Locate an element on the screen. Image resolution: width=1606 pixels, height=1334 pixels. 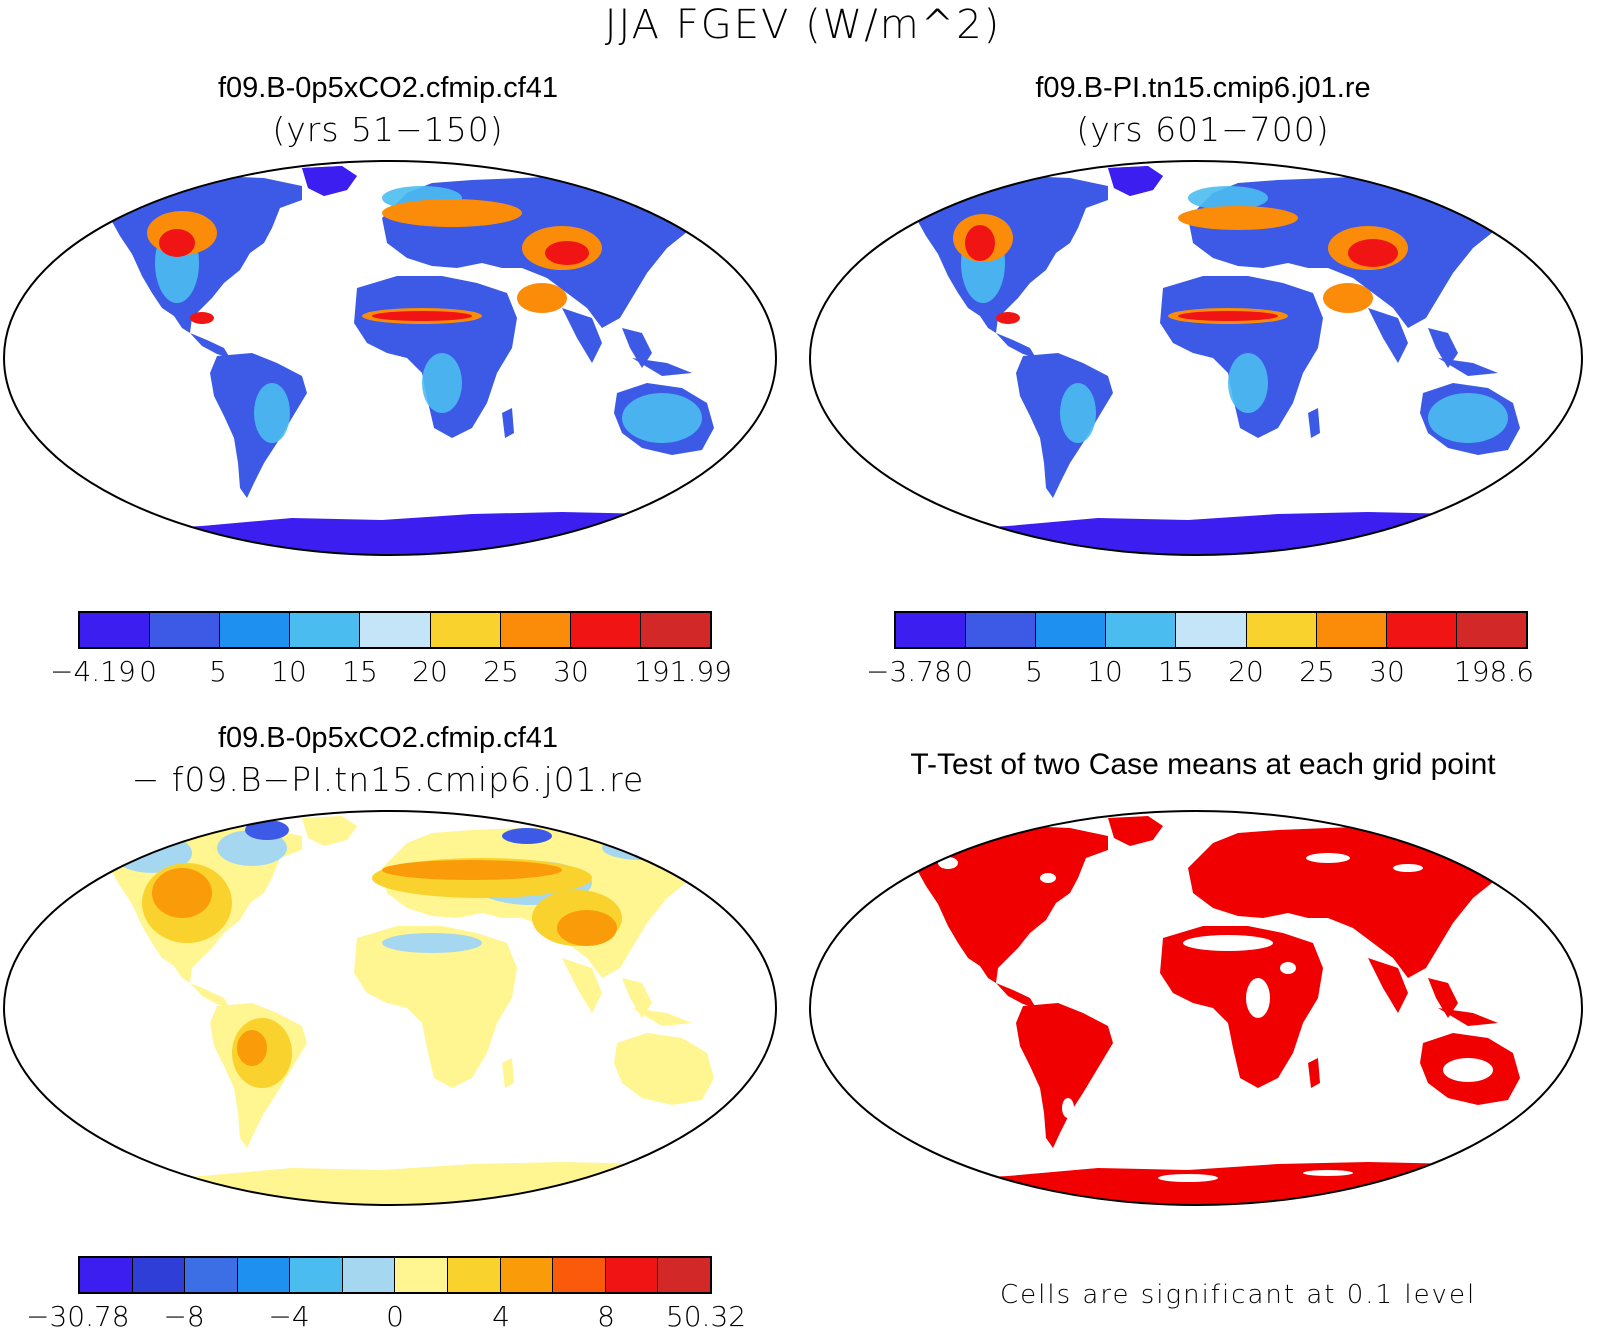
panel-title-bottom-left: f09.B-0p5xCO2.cfmip.cf41 is located at coordinates (388, 738).